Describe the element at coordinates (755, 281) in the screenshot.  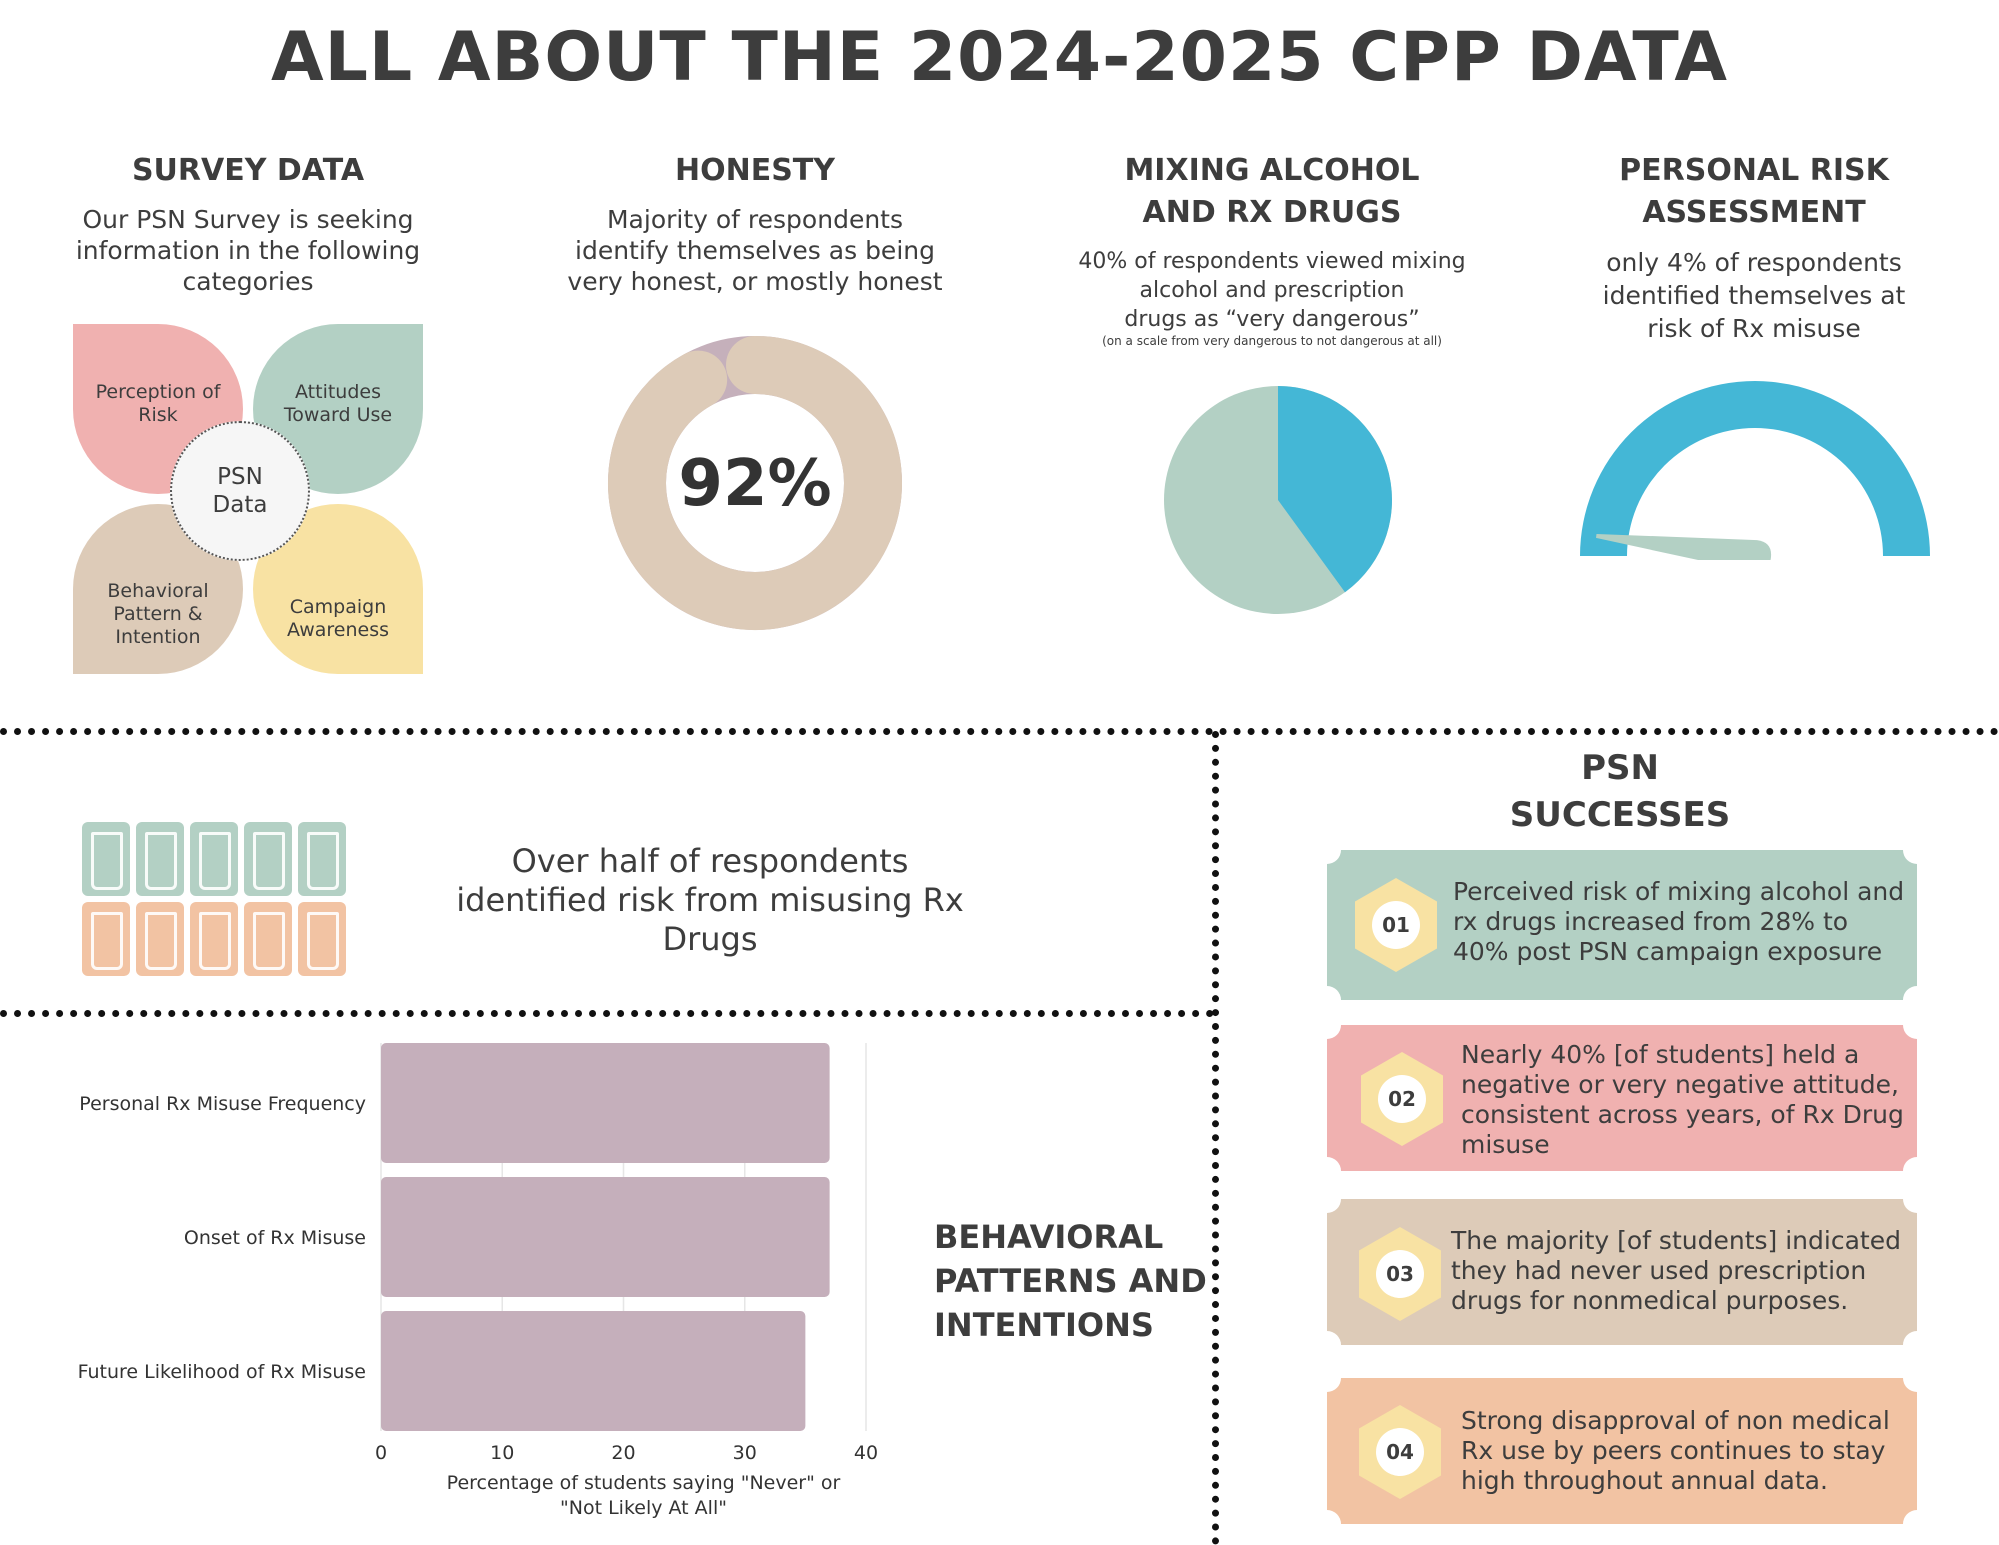
I see `honesty-text-line: very honest, or mostly honest` at that location.